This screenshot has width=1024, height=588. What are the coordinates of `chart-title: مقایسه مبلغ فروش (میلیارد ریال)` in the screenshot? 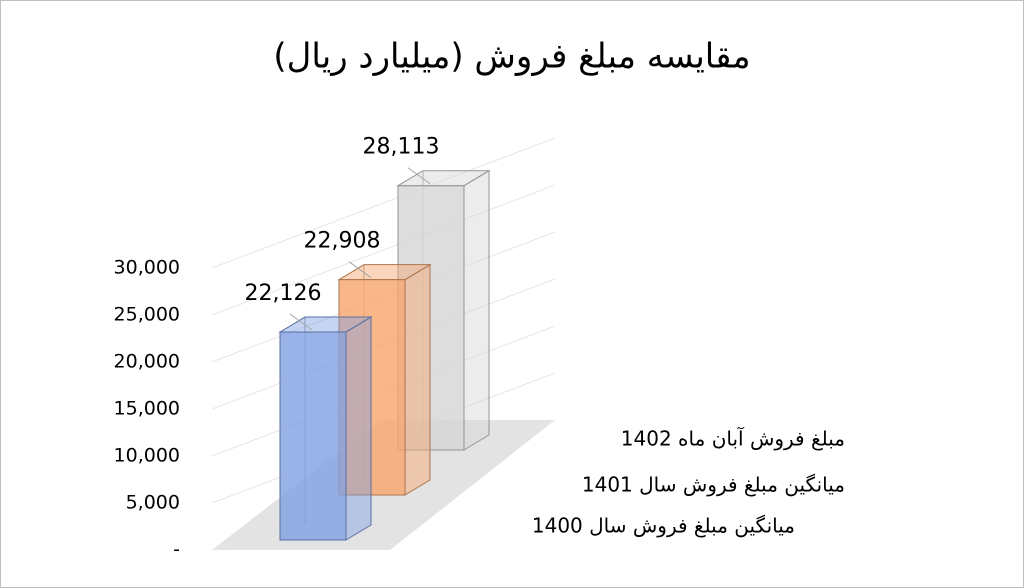 It's located at (511, 57).